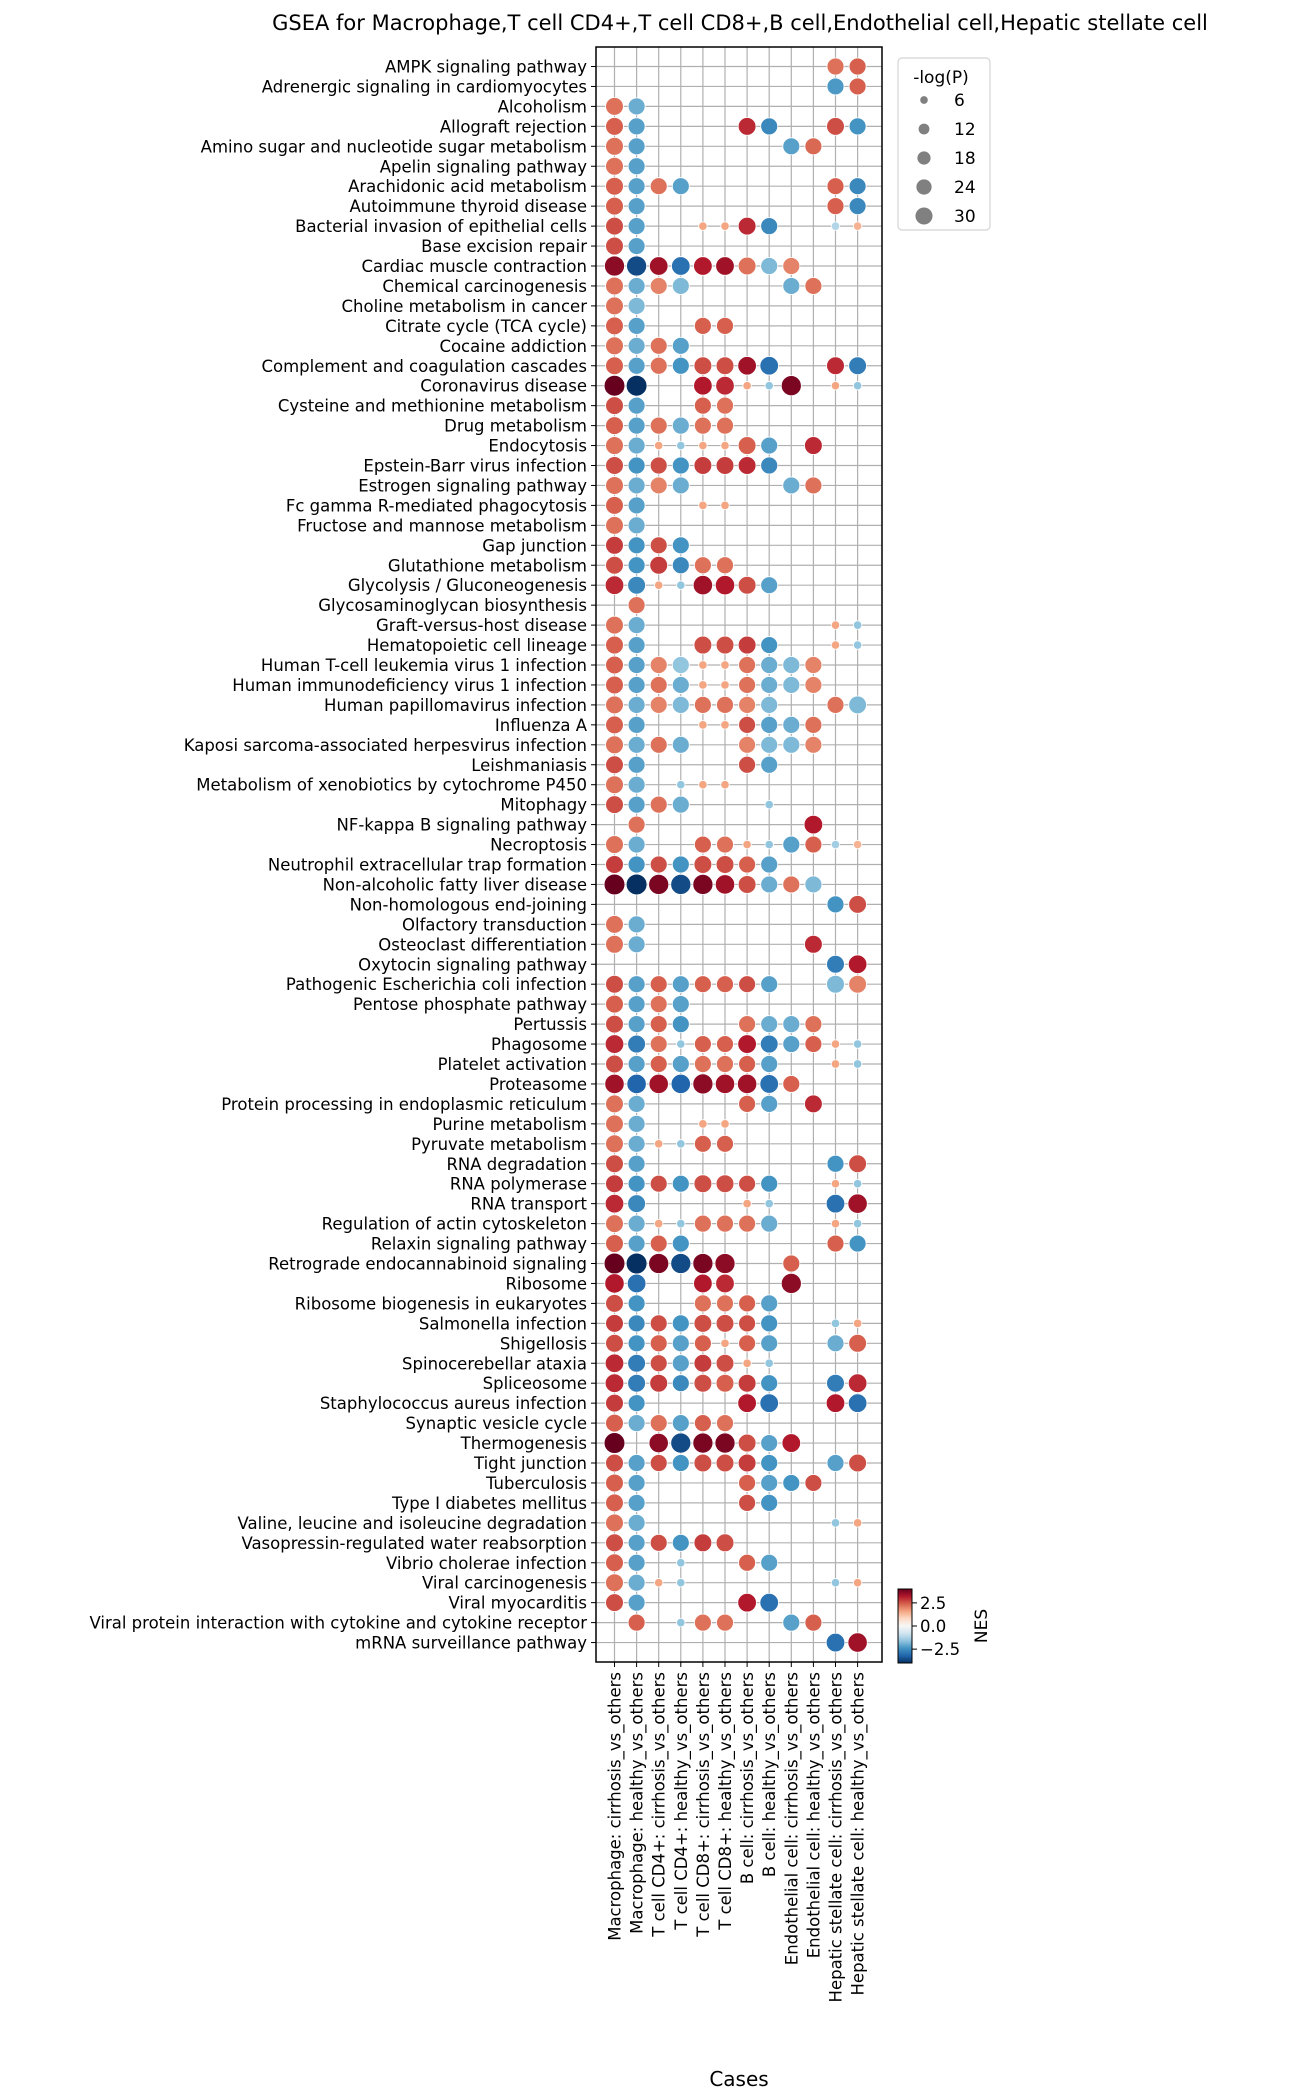 Image resolution: width=1310 pixels, height=2100 pixels. Describe the element at coordinates (441, 1303) in the screenshot. I see `row-label: Ribosome biogenesis in eukaryotes` at that location.